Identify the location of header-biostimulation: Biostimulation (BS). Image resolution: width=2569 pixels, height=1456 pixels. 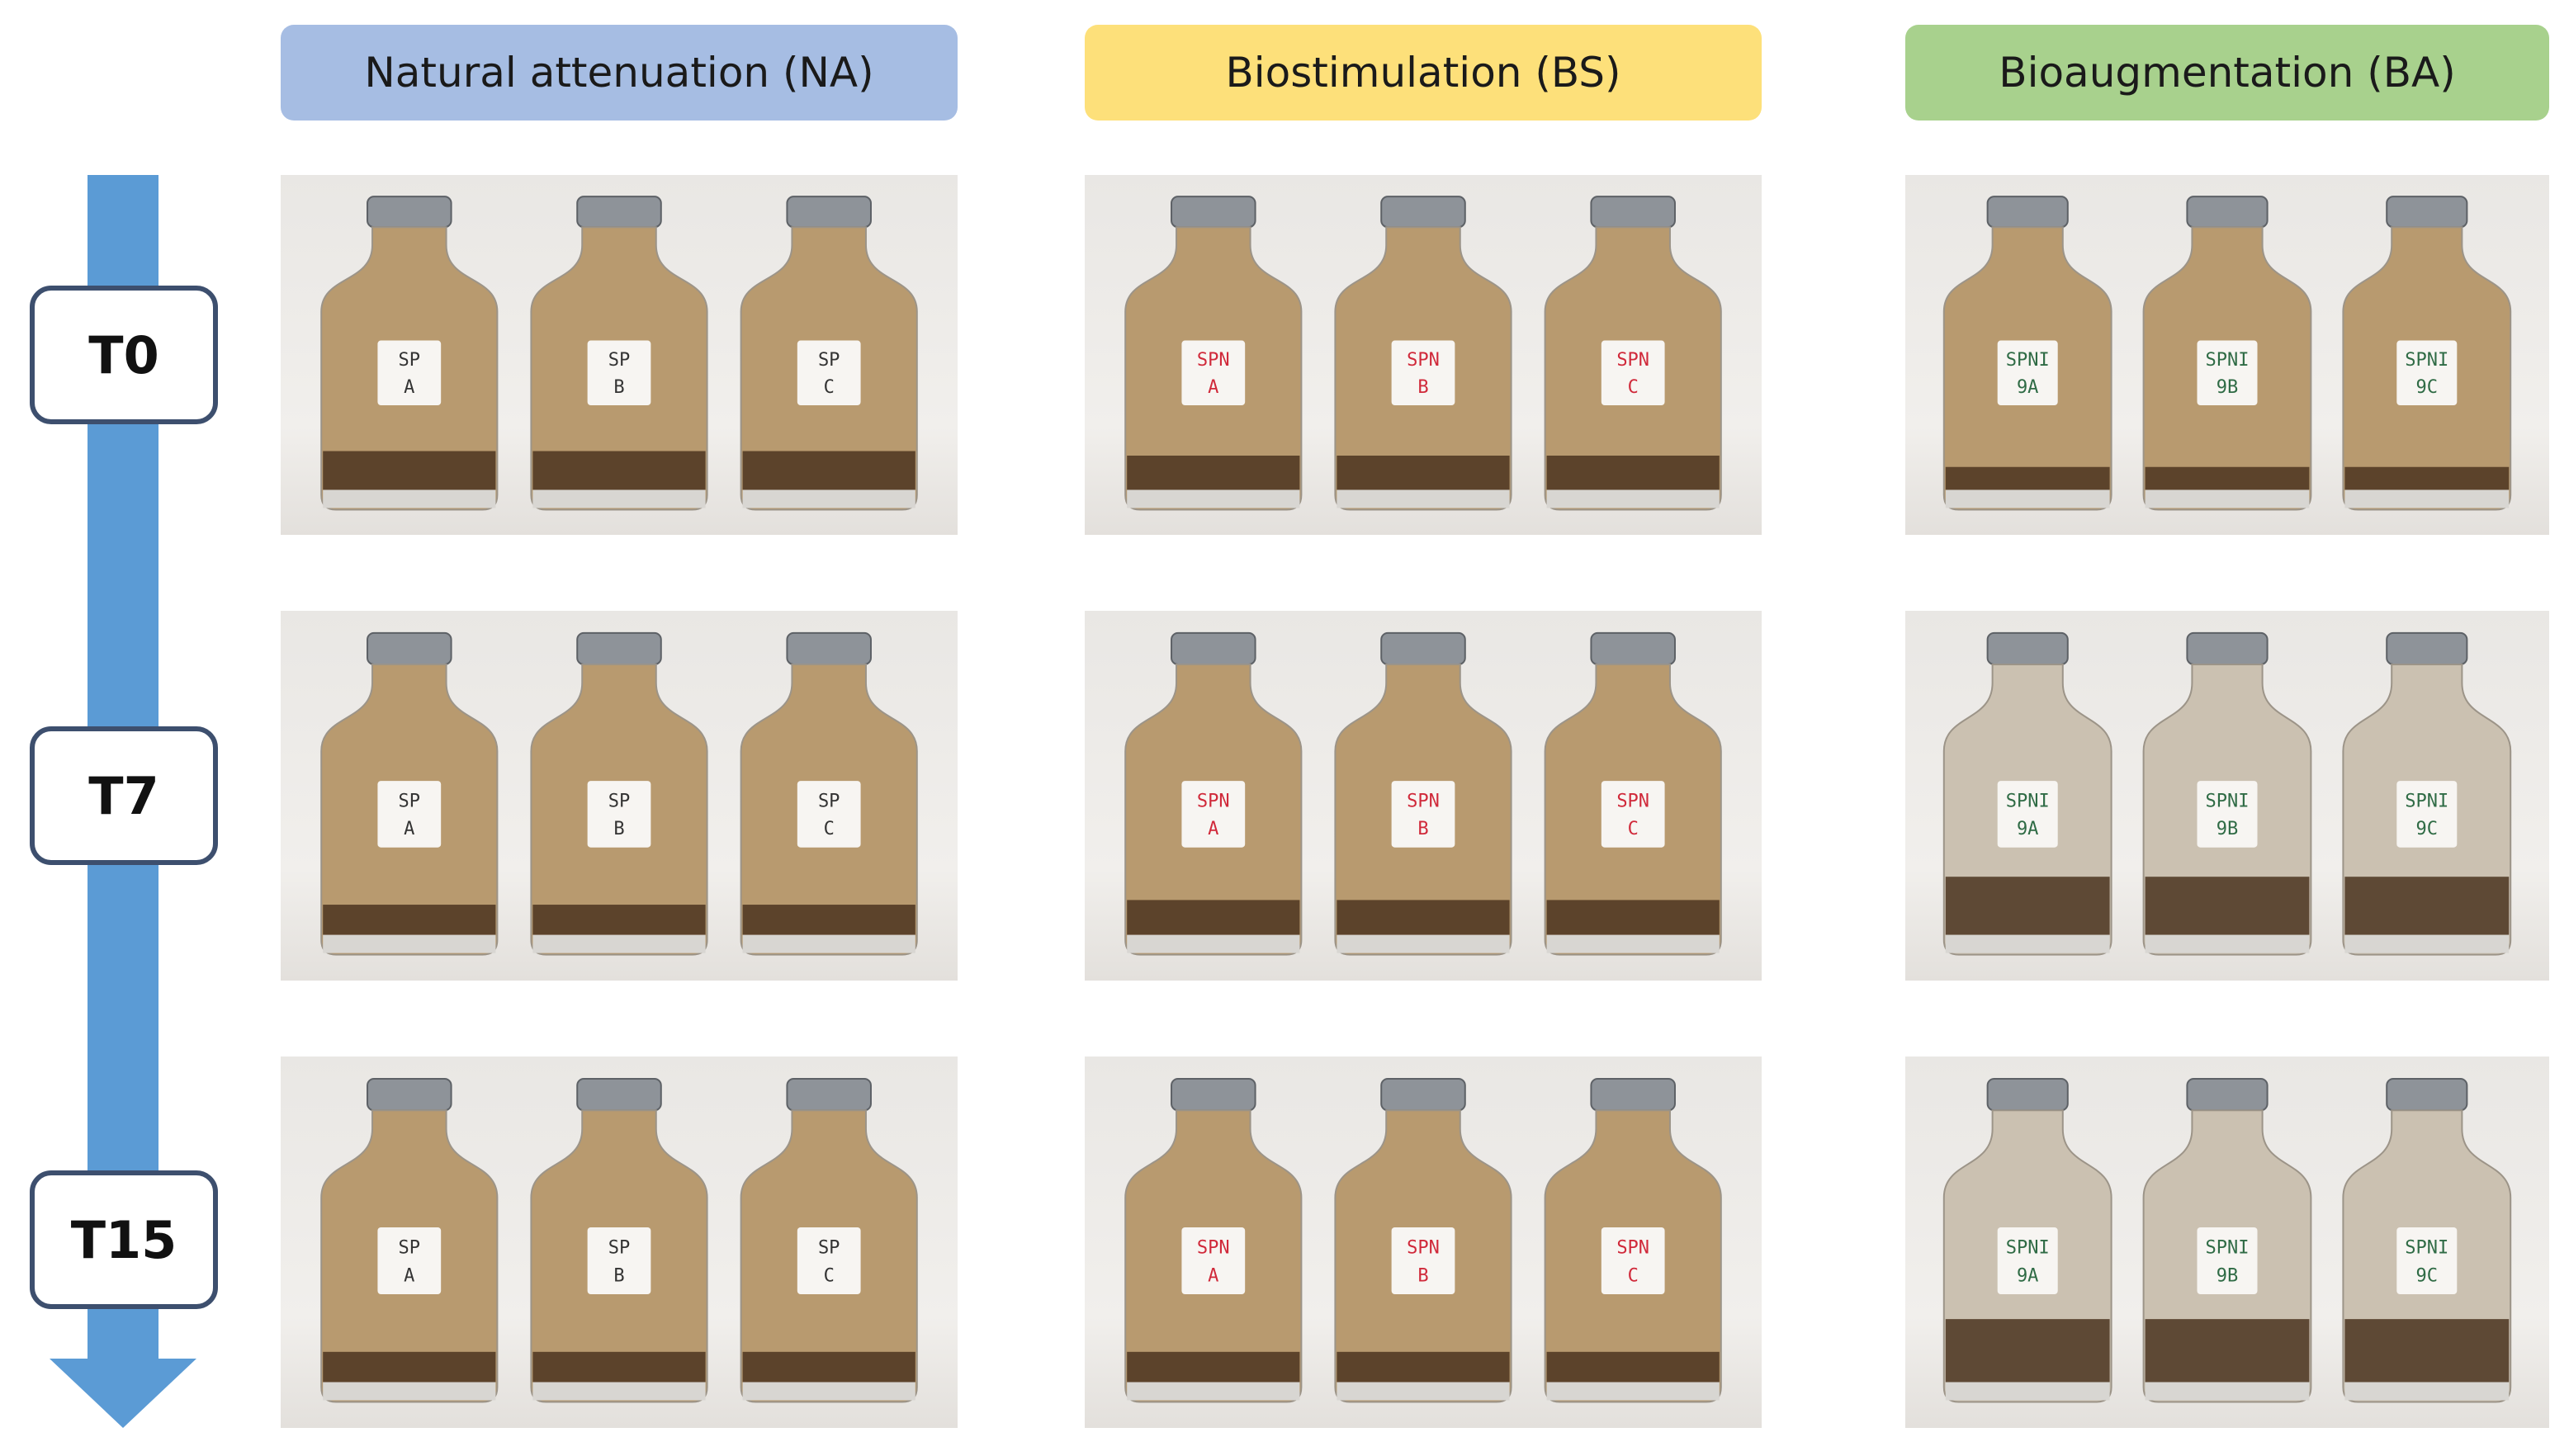
(1423, 73).